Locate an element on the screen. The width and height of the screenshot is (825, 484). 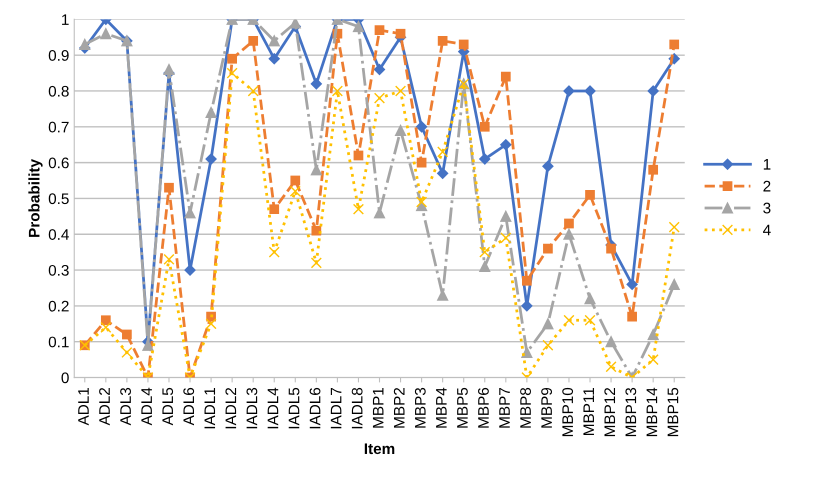
x-tick-label: ADL4 is located at coordinates (146, 407).